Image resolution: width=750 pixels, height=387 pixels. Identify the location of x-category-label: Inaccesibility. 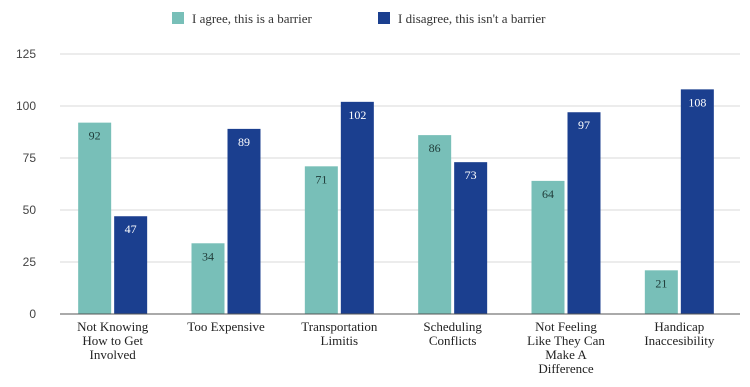
(679, 340).